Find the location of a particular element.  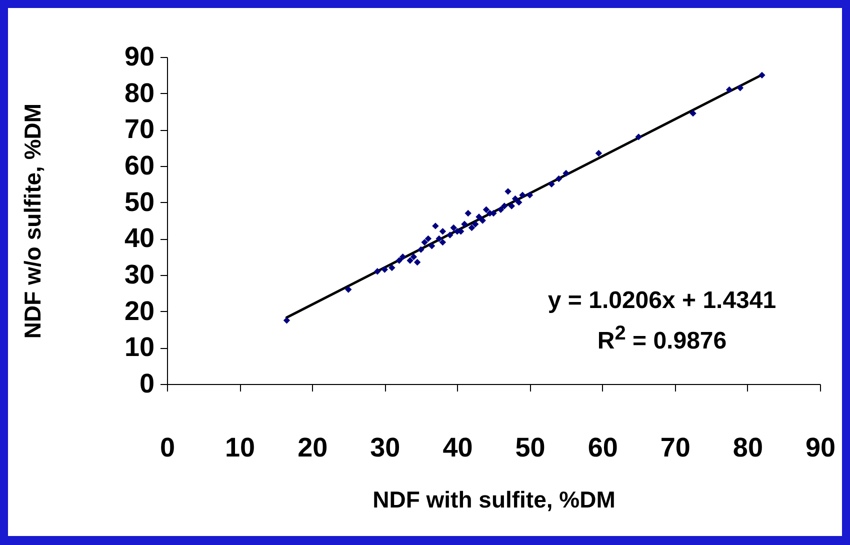

y-tick-label: 90 is located at coordinates (139, 57).